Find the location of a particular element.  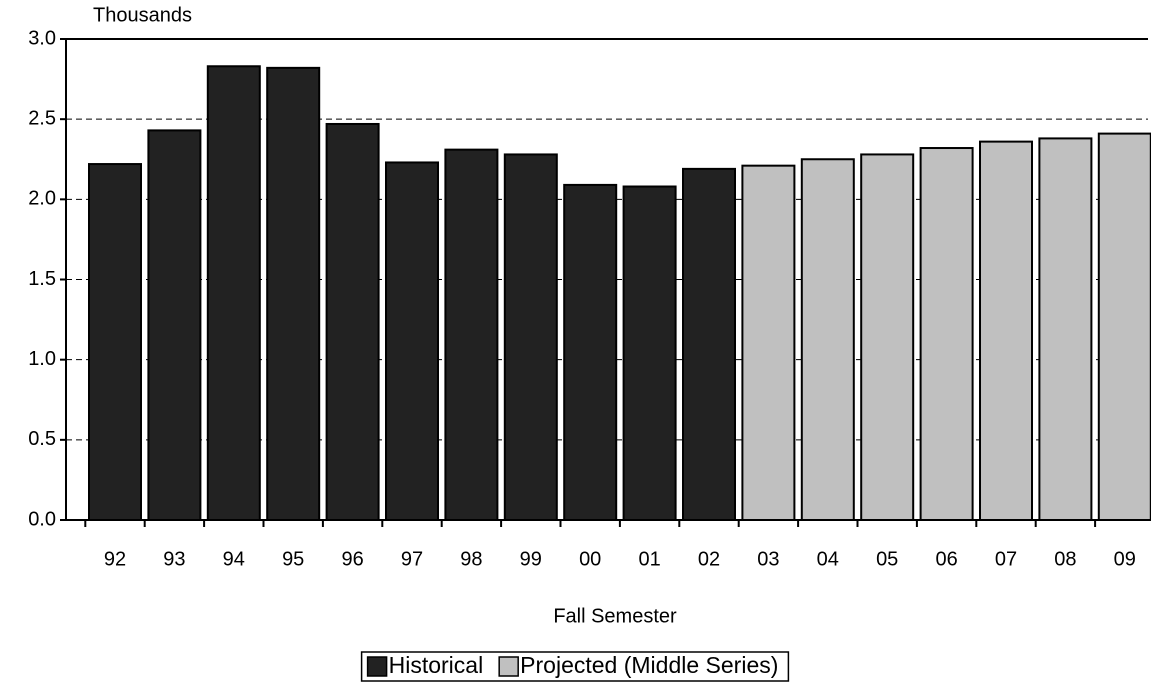

legend-label: Historical is located at coordinates (436, 665).